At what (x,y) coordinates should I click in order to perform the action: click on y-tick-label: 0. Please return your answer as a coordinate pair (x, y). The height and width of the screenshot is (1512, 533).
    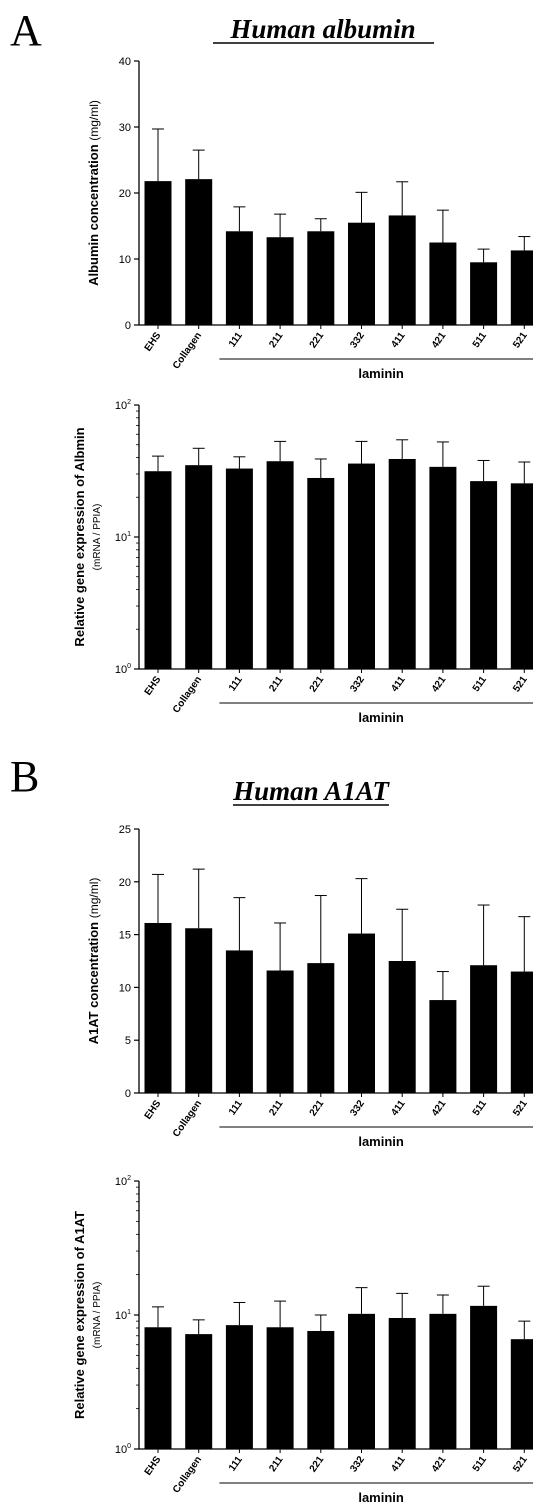
    Looking at the image, I should click on (128, 1094).